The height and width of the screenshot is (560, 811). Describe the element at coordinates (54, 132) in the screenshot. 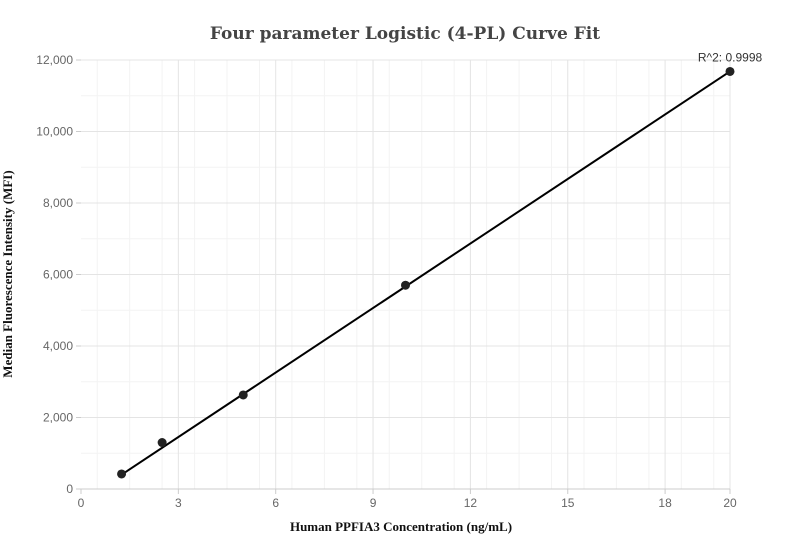

I see `y-tick-label: 10,000` at that location.